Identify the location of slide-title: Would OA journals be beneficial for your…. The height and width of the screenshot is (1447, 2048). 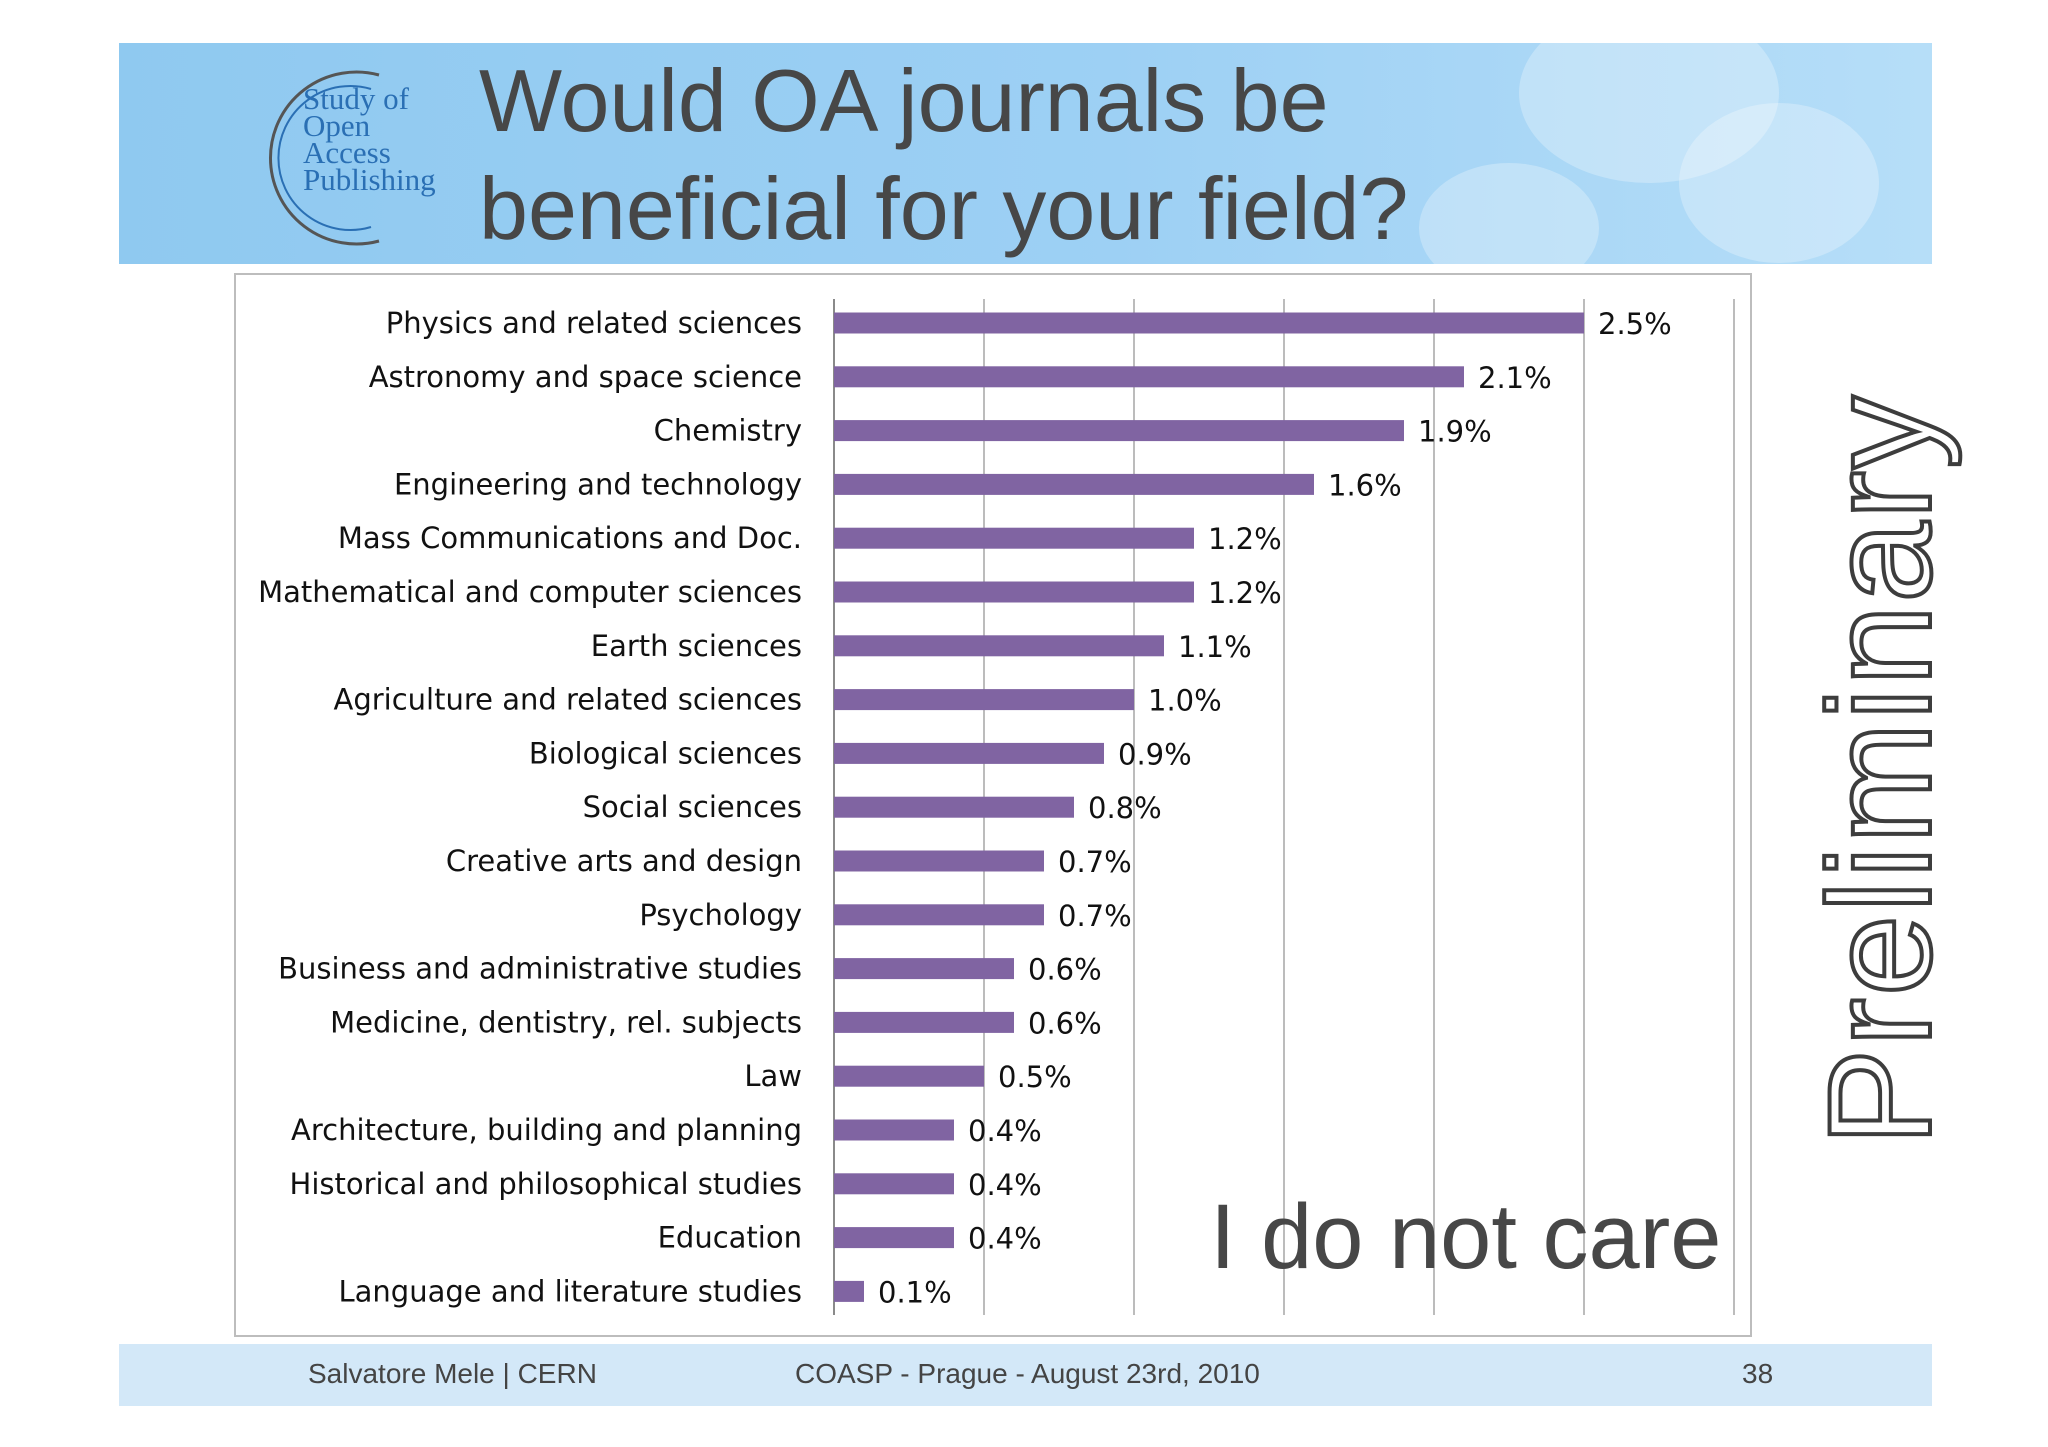
(943, 155).